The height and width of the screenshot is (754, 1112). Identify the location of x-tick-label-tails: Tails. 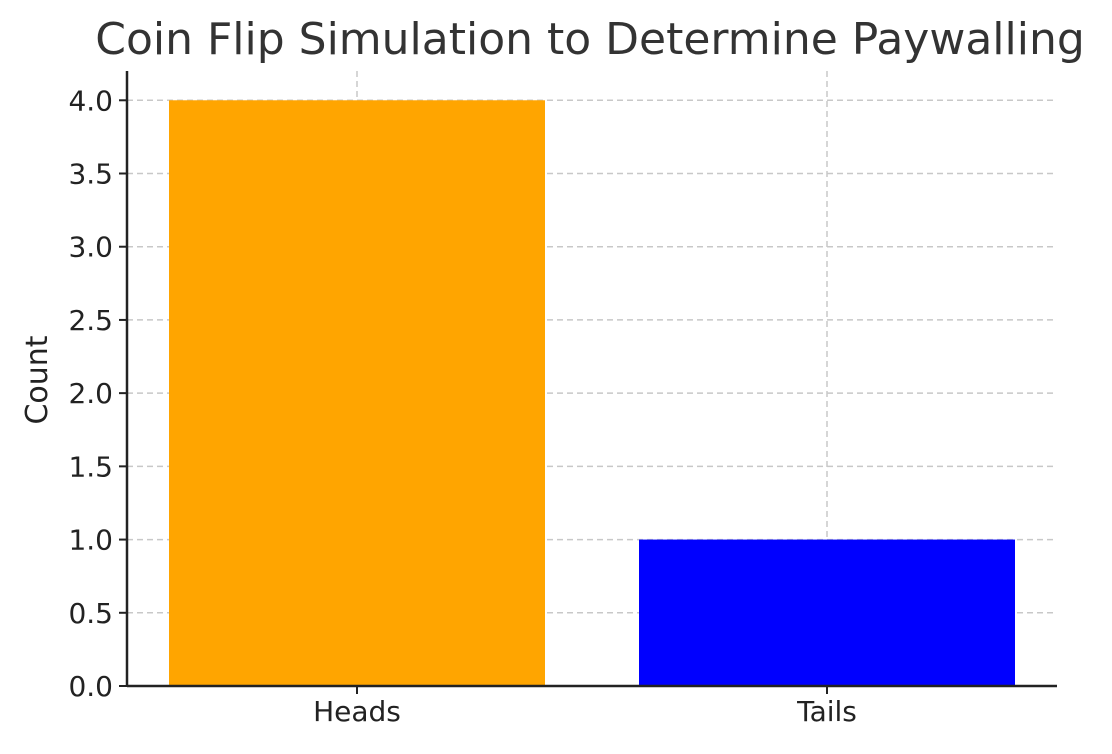
(826, 711).